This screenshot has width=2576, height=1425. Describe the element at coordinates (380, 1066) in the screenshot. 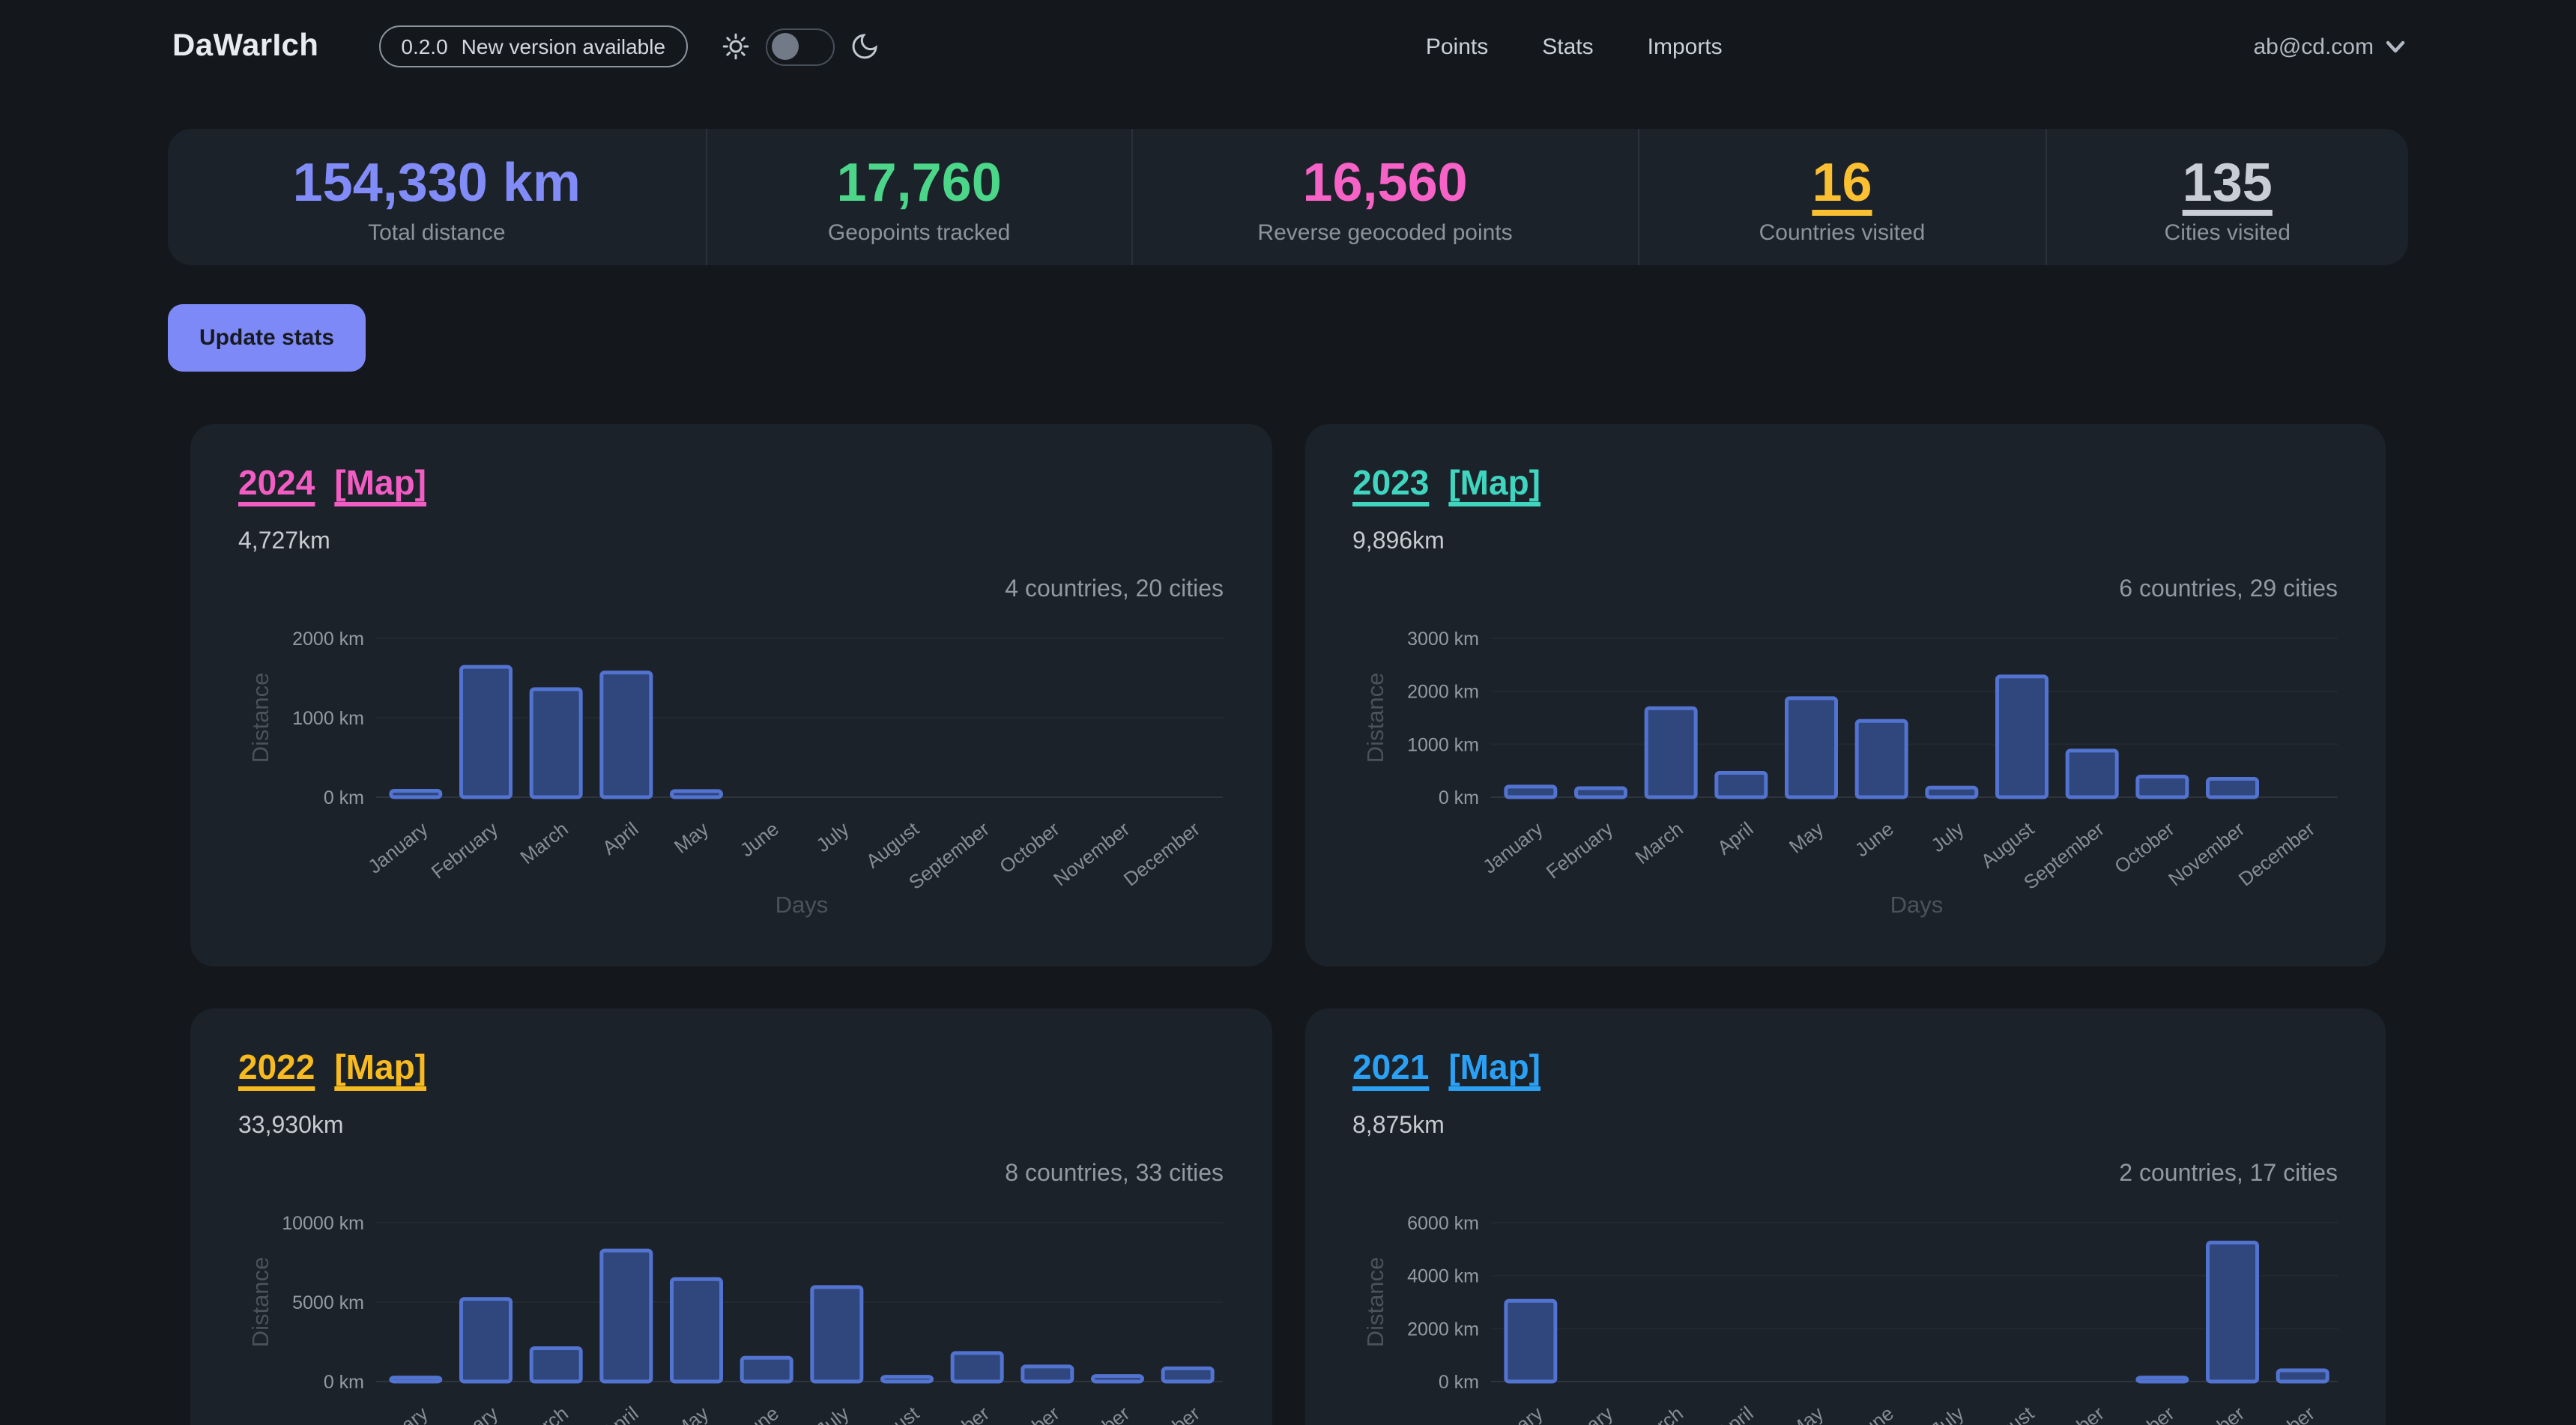

I see `map-link-2022: [Map]` at that location.